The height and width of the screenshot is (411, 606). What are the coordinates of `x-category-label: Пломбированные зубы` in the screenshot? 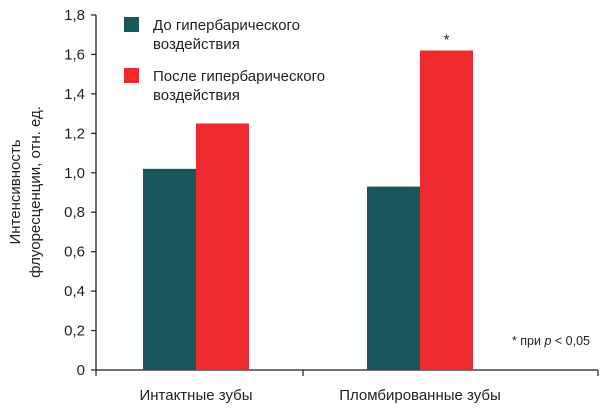 It's located at (420, 395).